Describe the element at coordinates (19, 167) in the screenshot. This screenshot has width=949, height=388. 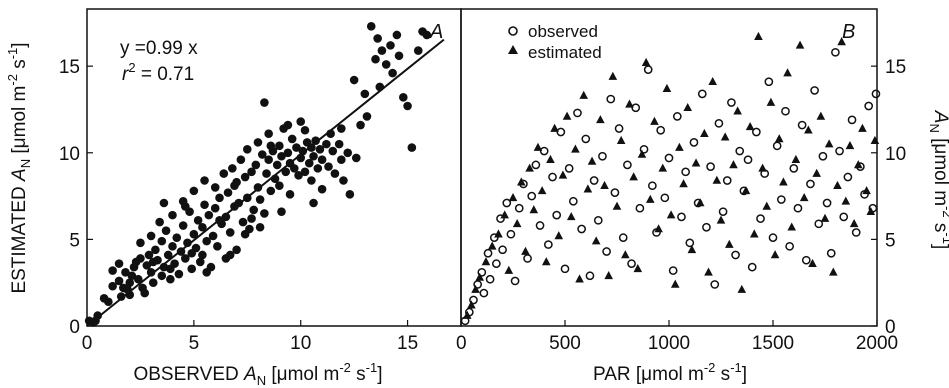
I see `panel-a-ylabel: ESTIMATED AN [μmol m-2 s-1]` at that location.